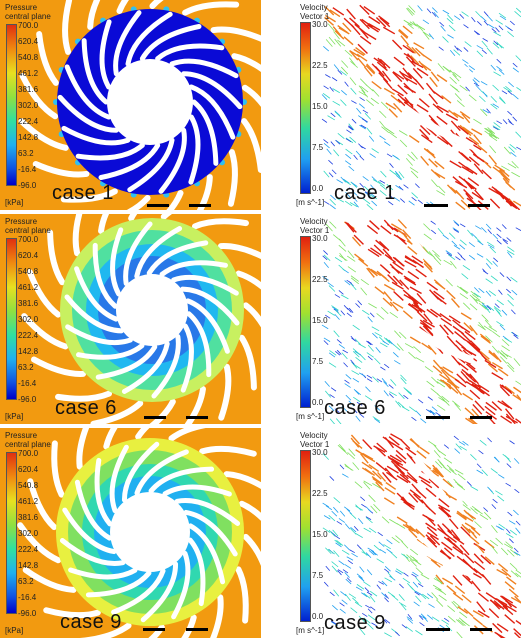 The width and height of the screenshot is (521, 638). What do you see at coordinates (28, 319) in the screenshot?
I see `pressure-tick-label: 302.0` at bounding box center [28, 319].